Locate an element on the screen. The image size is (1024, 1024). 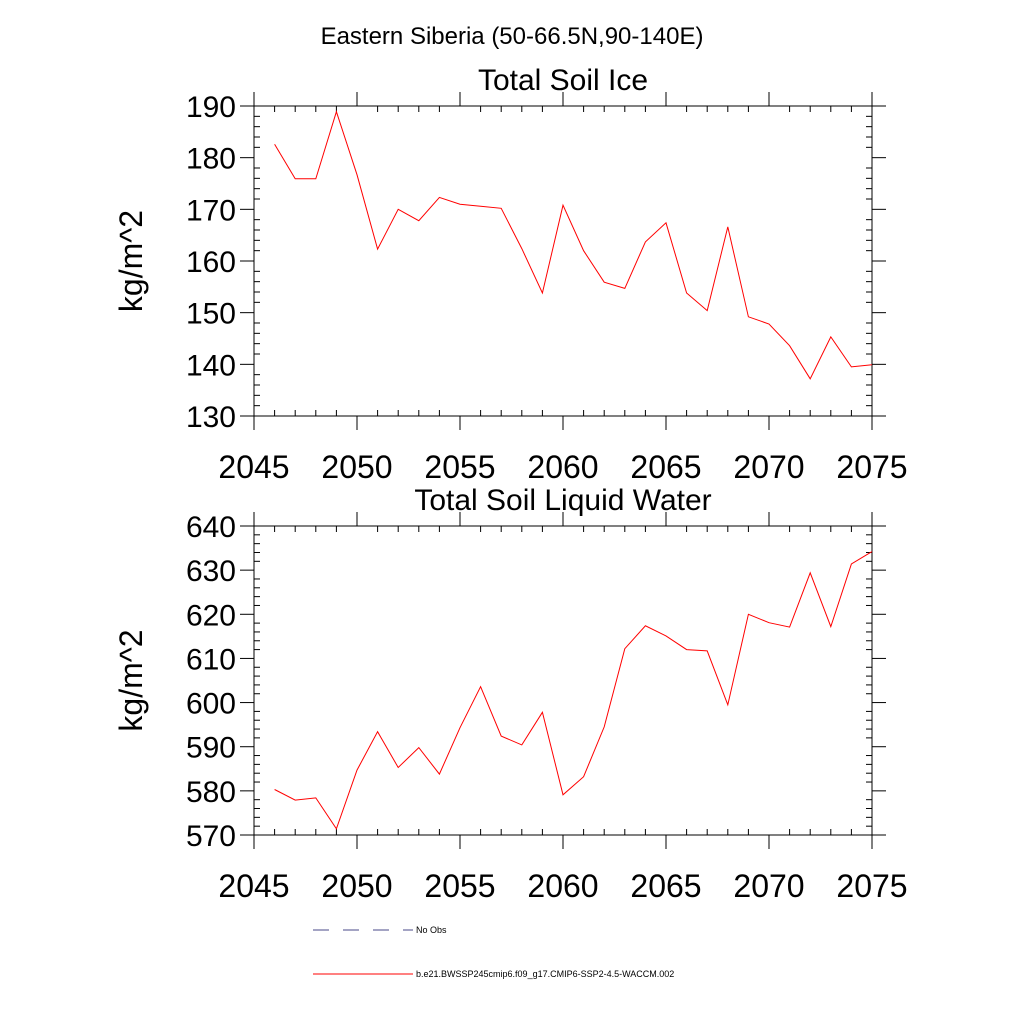
soil-liquid-water-x-tick-label: 2065 is located at coordinates (665, 886).